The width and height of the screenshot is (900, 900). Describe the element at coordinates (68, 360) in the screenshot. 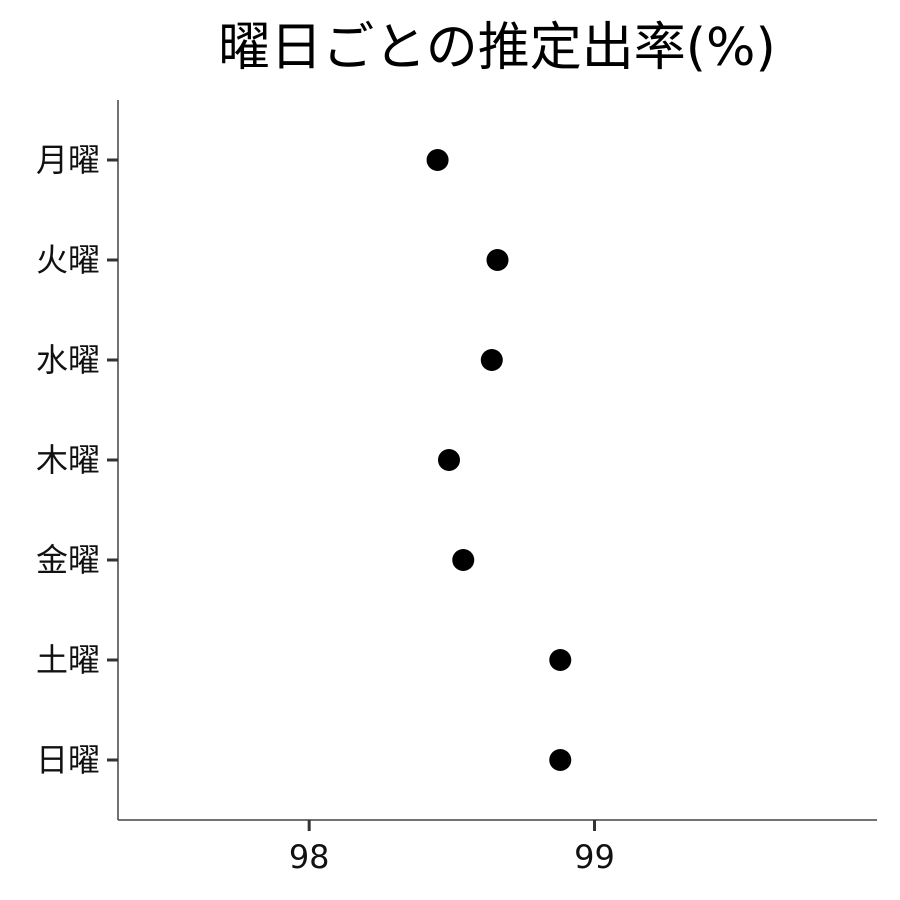

I see `y-tick-label: 水曜` at that location.